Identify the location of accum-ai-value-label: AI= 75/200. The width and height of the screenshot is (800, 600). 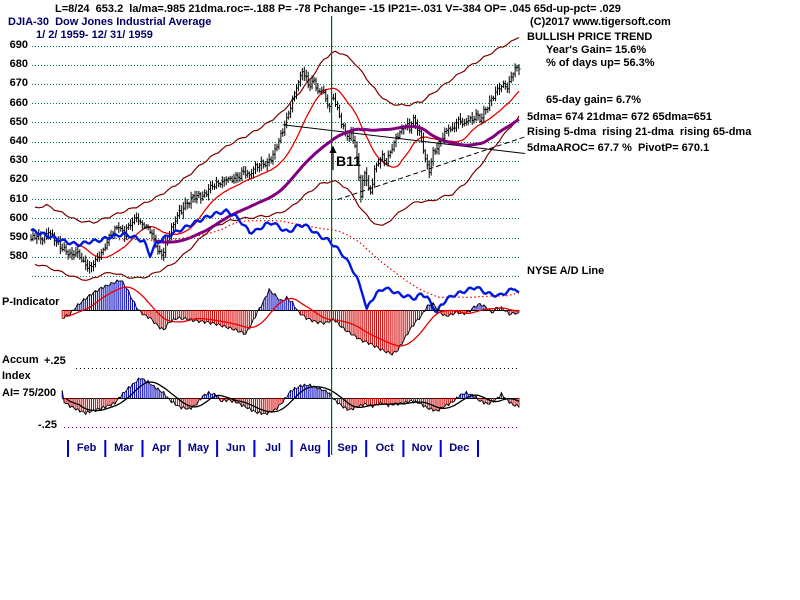
(29, 393).